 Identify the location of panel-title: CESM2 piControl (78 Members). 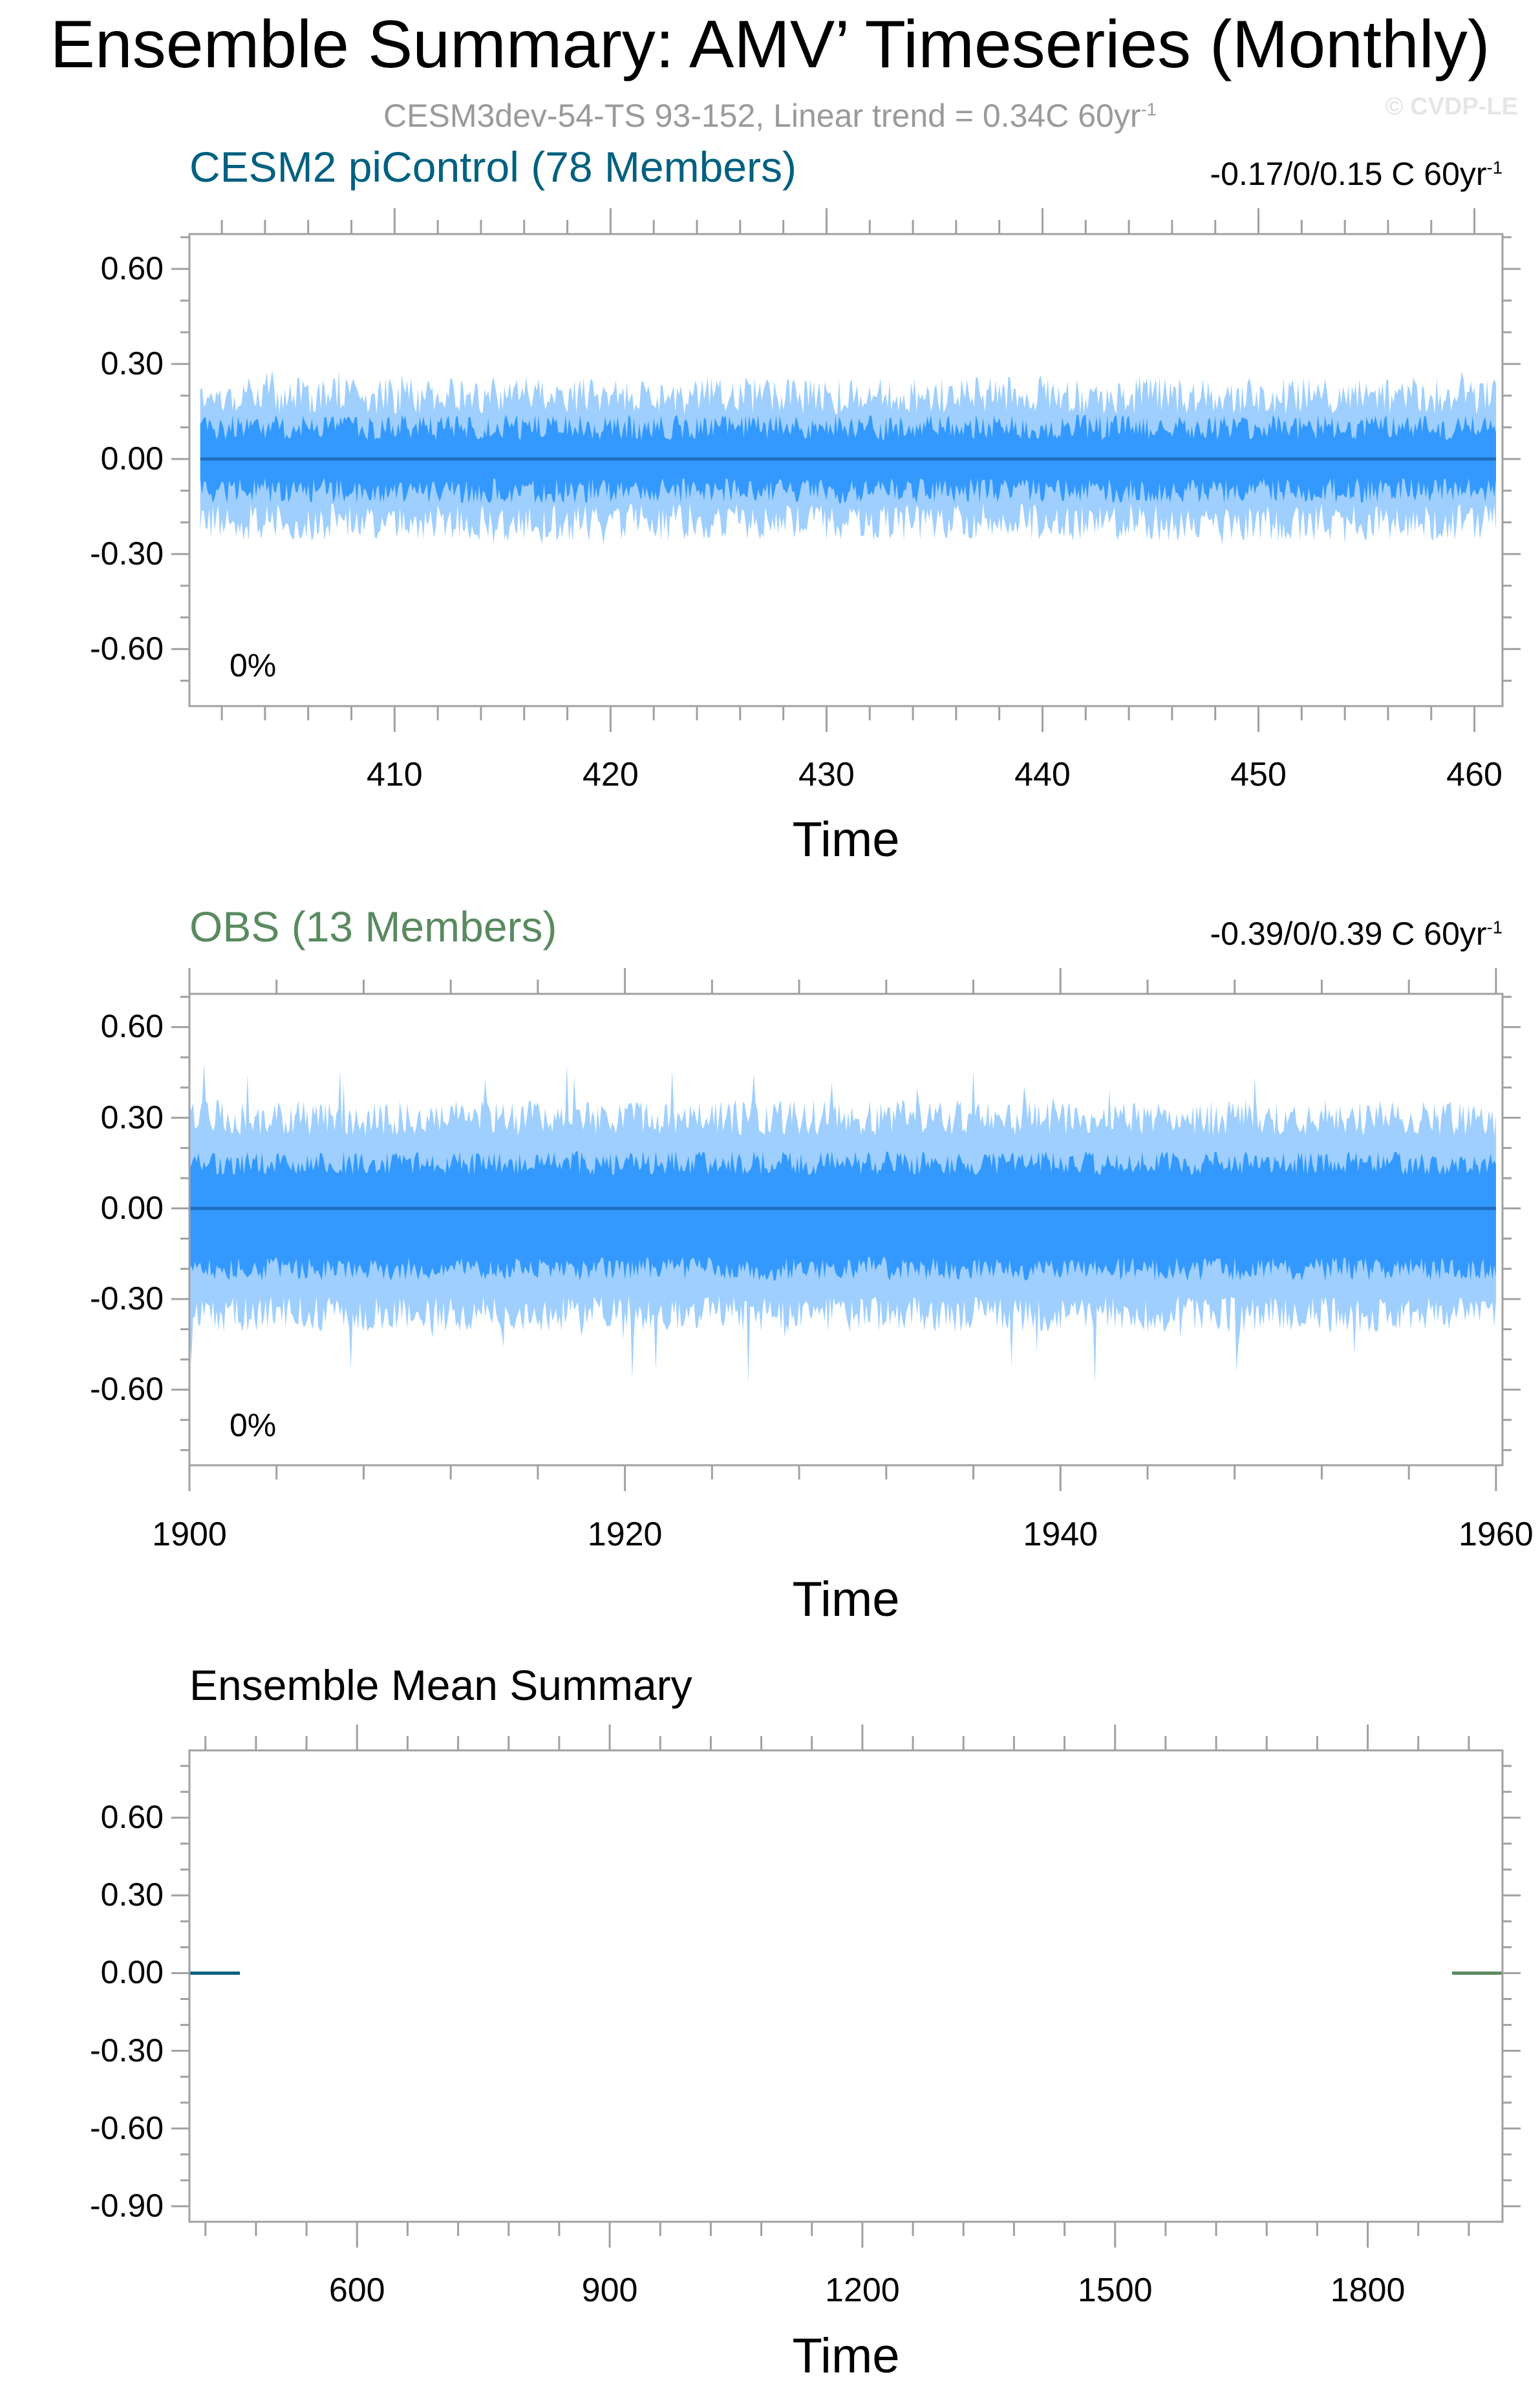
(493, 167).